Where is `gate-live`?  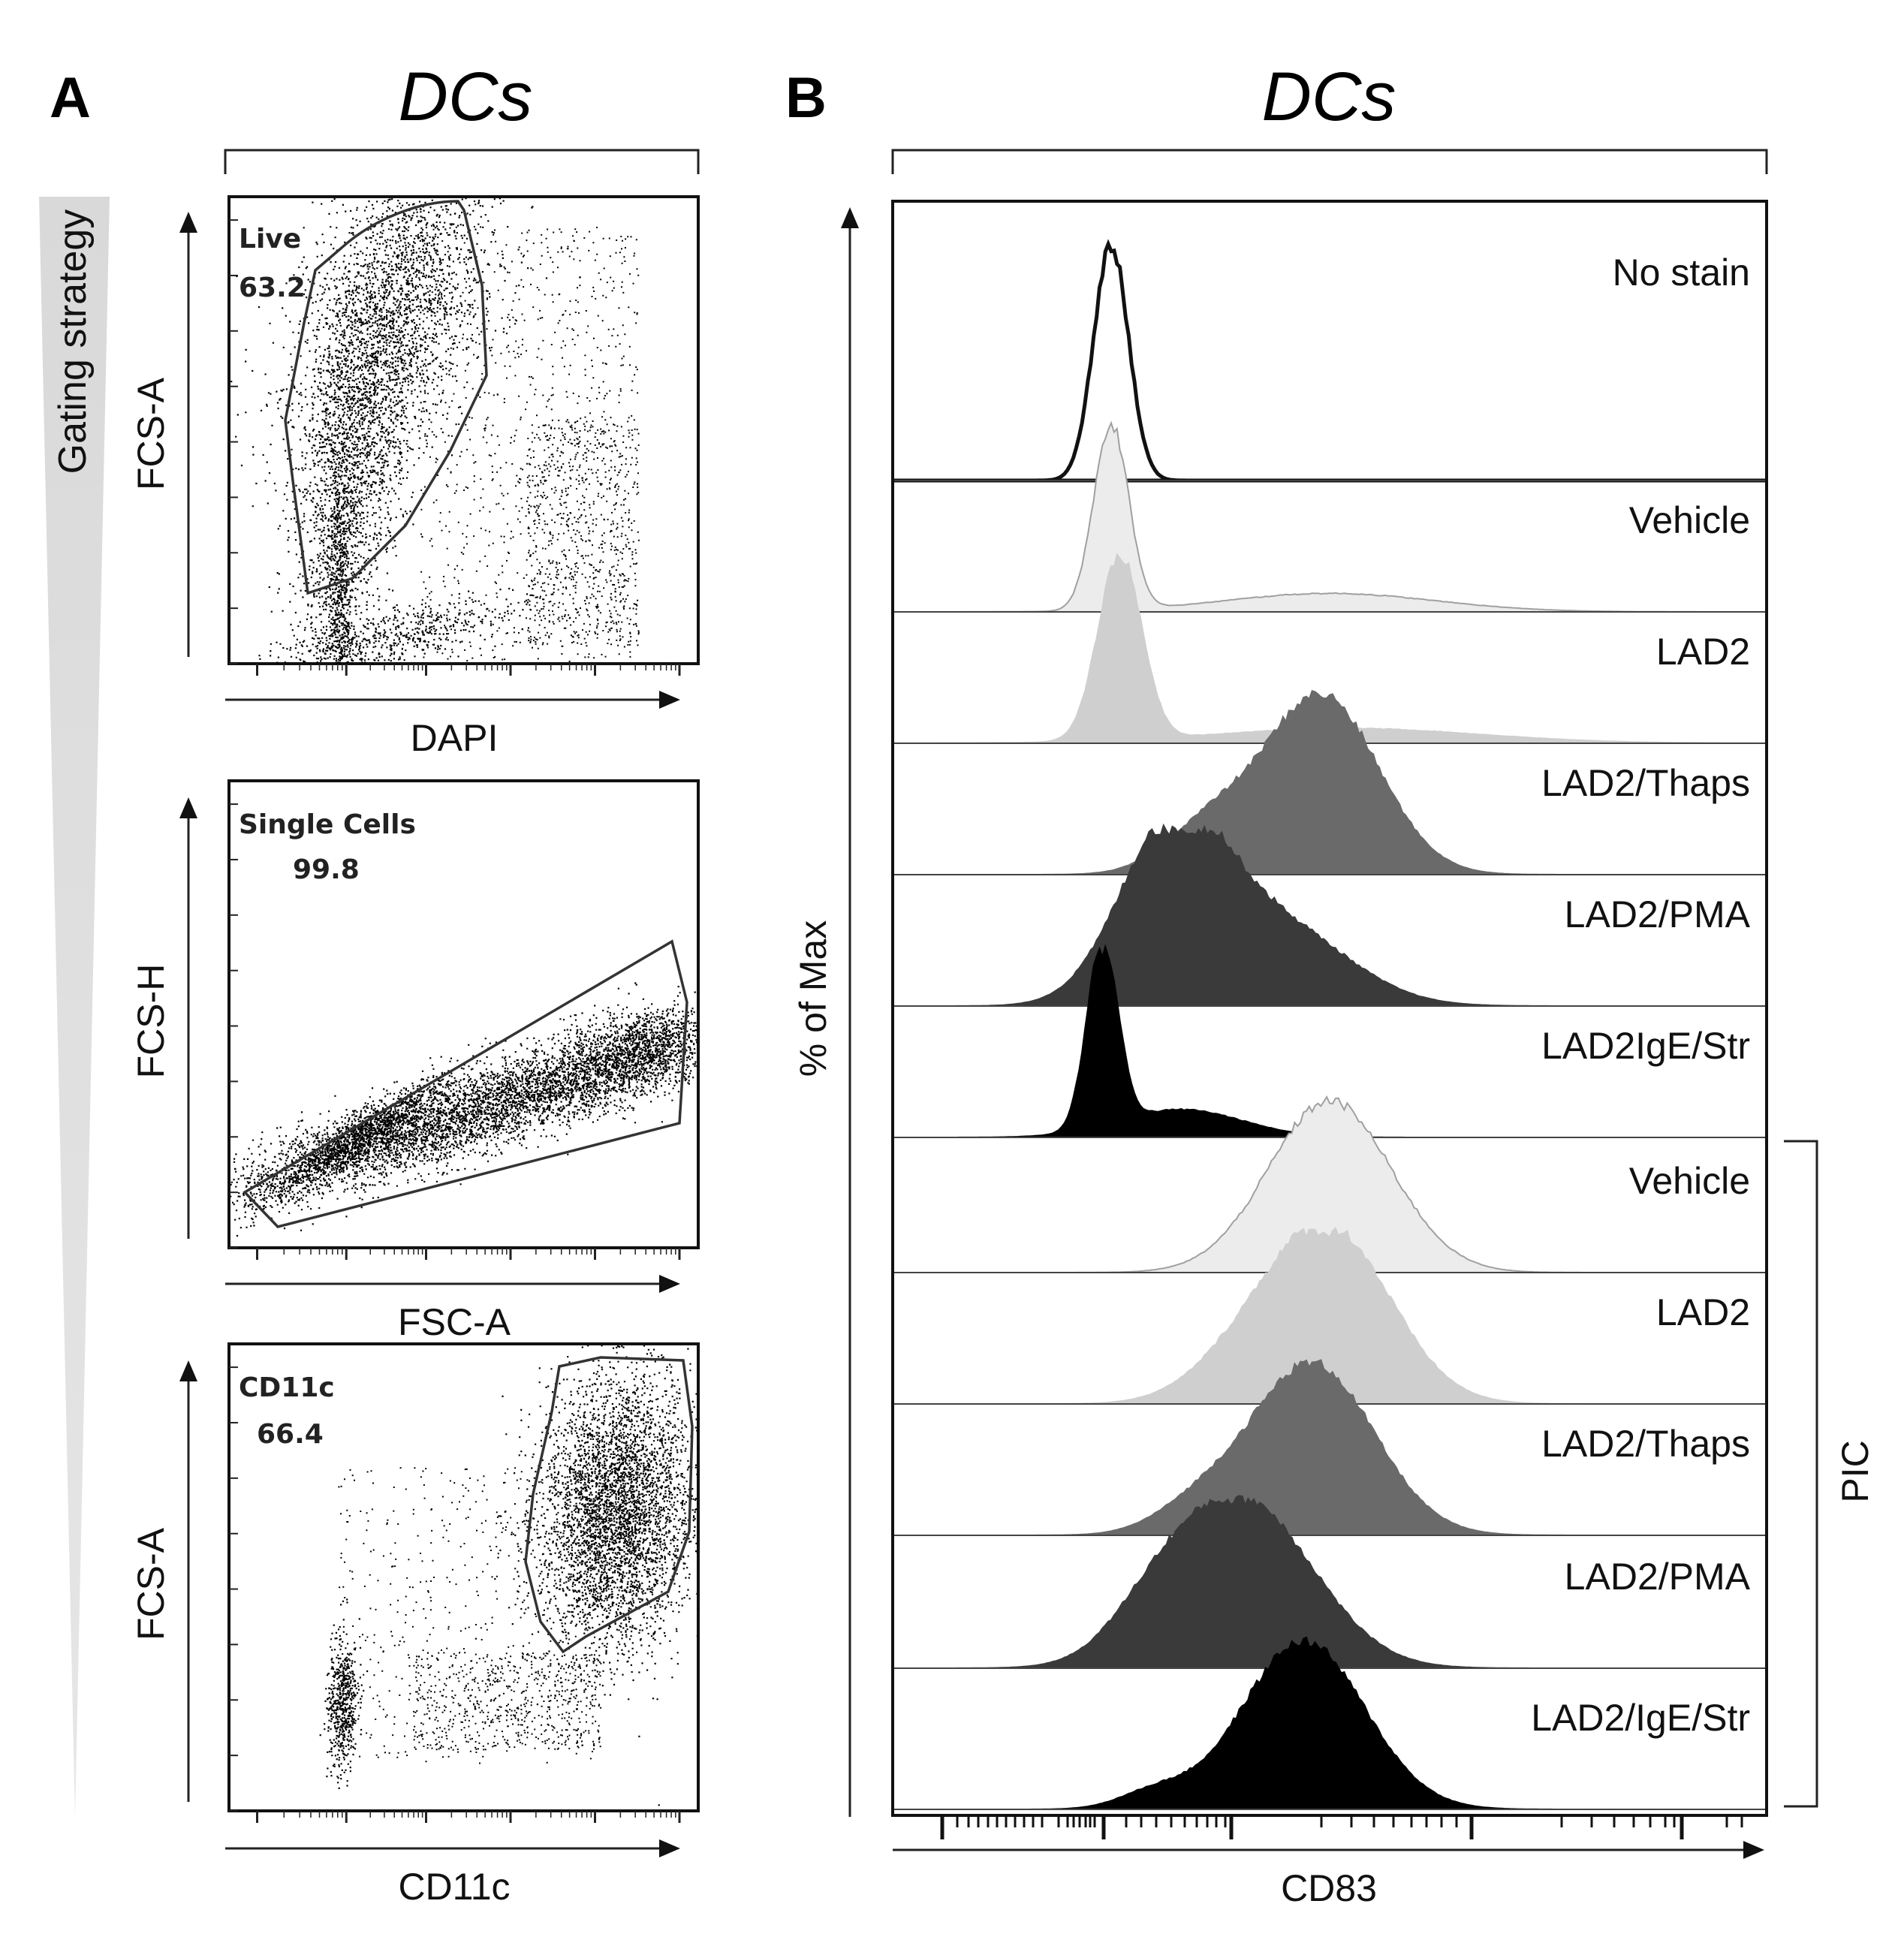
gate-live is located at coordinates (386, 397).